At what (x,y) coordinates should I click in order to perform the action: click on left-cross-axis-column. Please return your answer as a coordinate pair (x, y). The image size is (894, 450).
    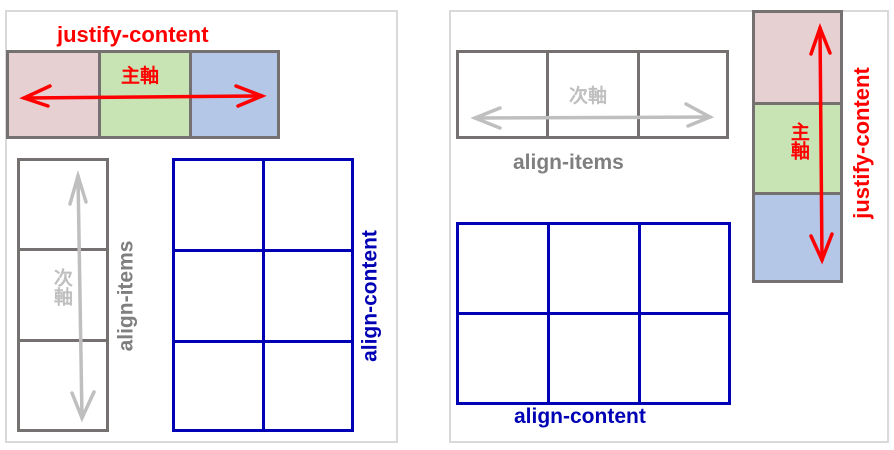
    Looking at the image, I should click on (63, 295).